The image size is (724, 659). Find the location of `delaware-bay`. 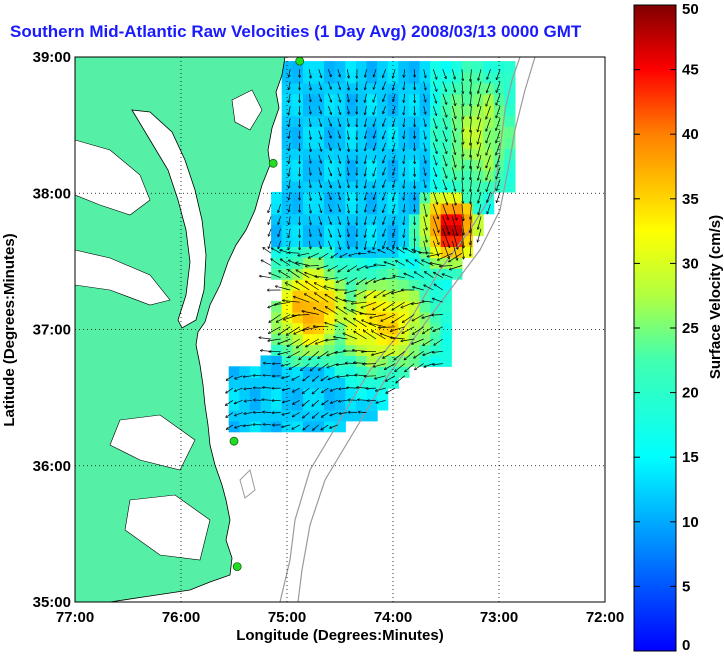

delaware-bay is located at coordinates (247, 110).